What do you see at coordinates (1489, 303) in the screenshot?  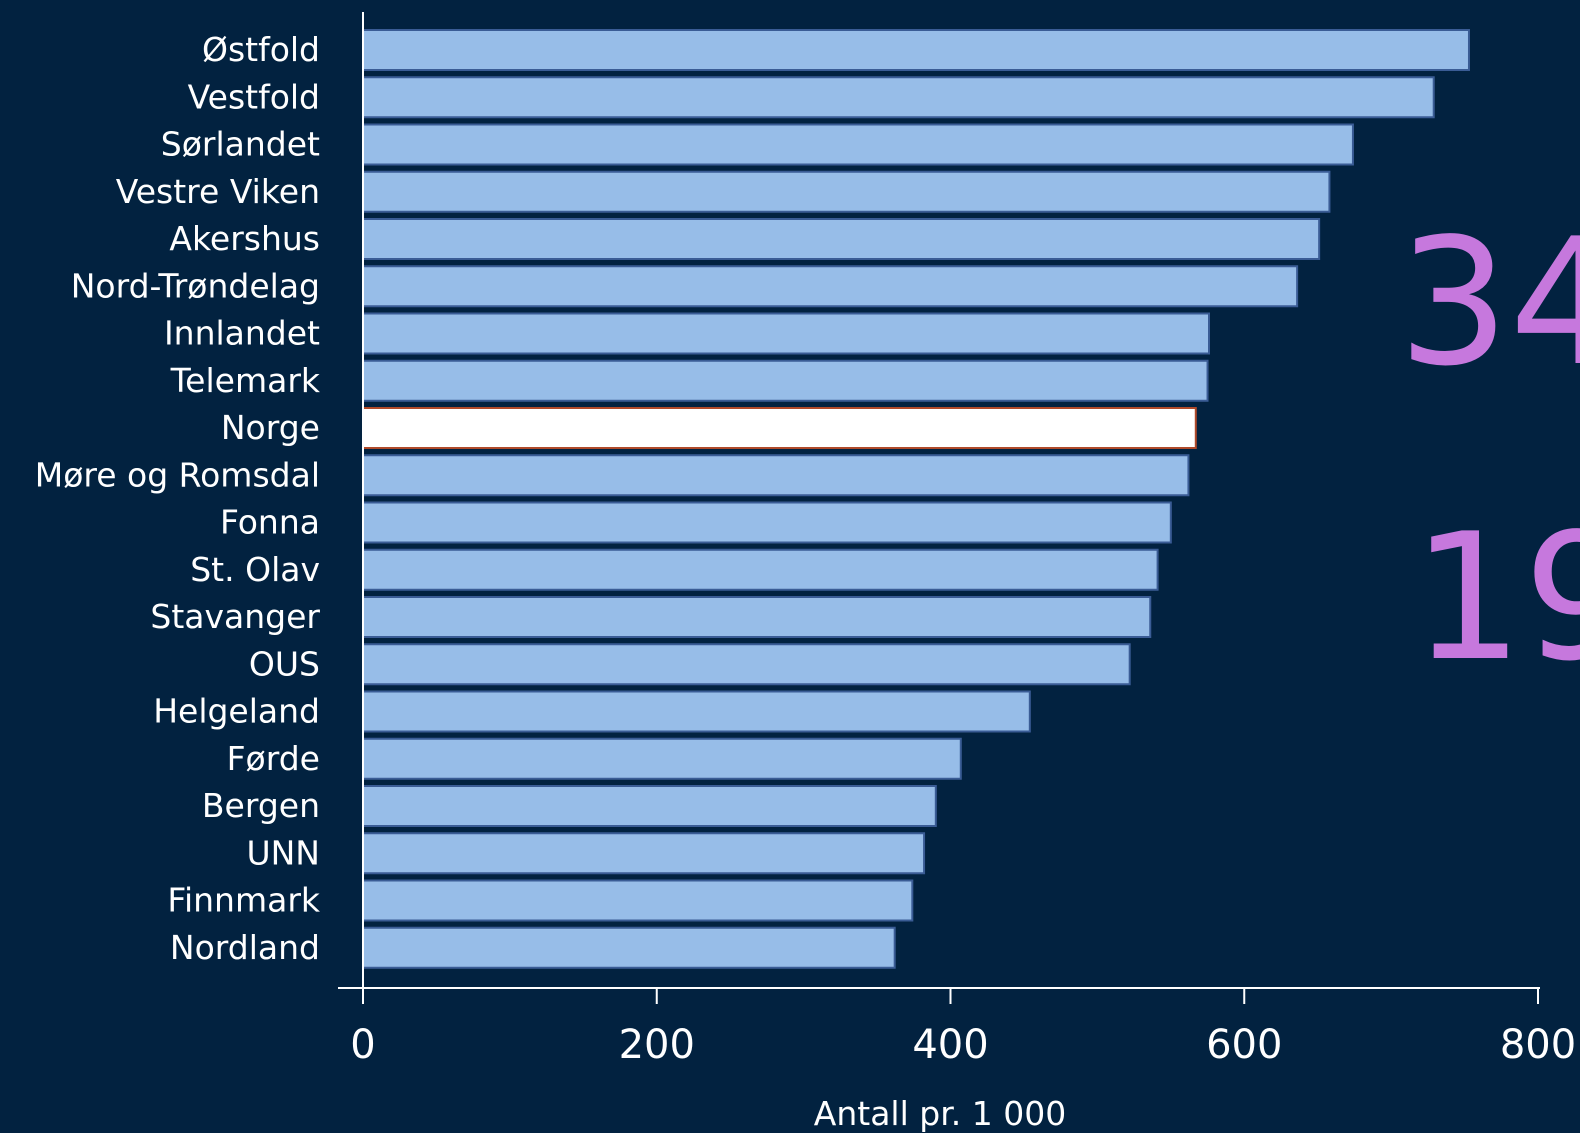 I see `overlay-number-top: 34` at bounding box center [1489, 303].